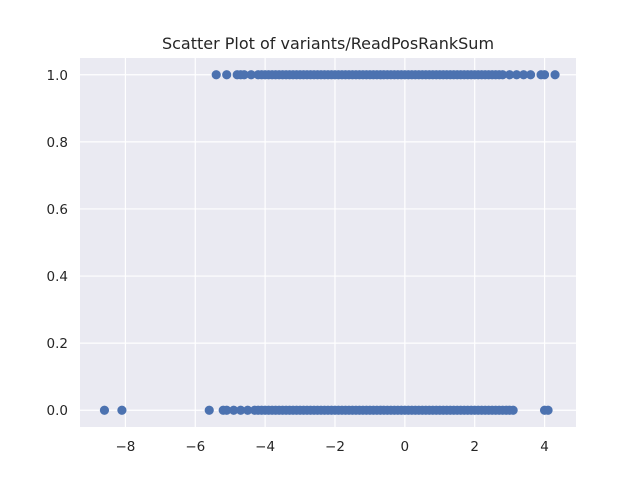 The image size is (640, 484). What do you see at coordinates (544, 447) in the screenshot?
I see `x-tick-label: 4` at bounding box center [544, 447].